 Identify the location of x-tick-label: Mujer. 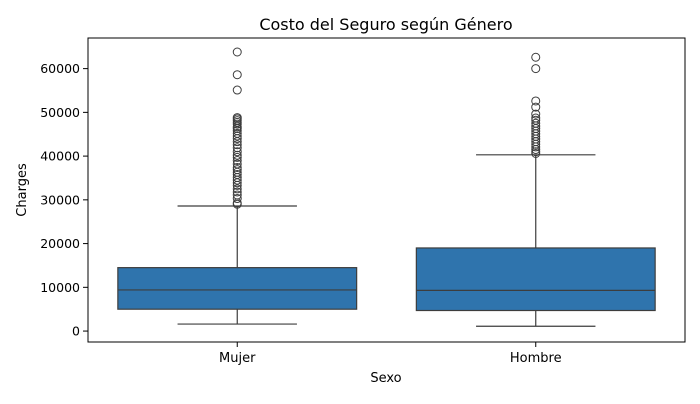
(237, 358).